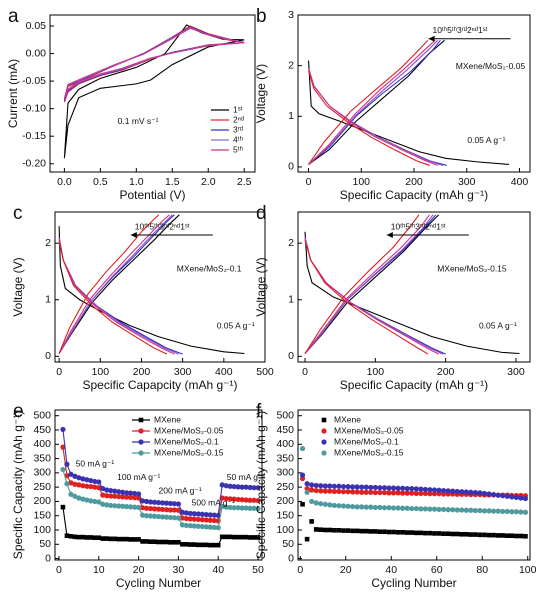  I want to click on plot-frame, so click(414, 287).